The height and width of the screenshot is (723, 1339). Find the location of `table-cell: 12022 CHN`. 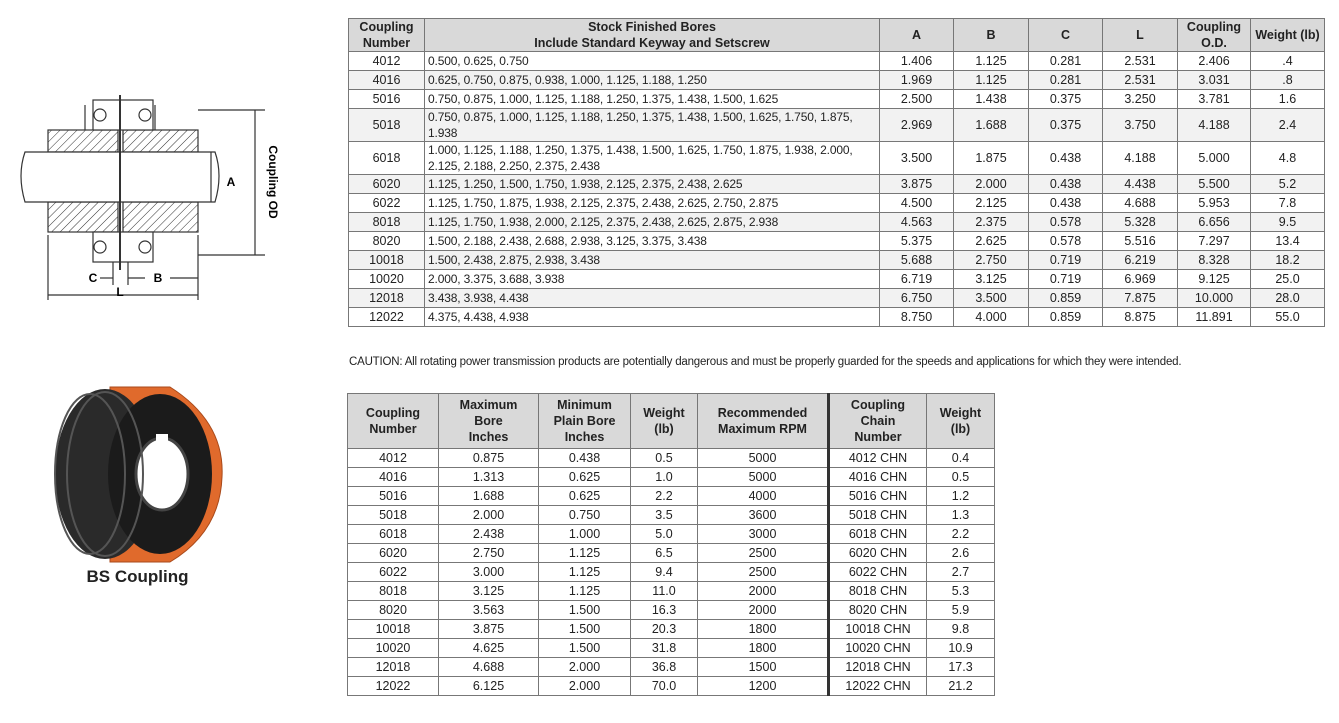

table-cell: 12022 CHN is located at coordinates (877, 686).